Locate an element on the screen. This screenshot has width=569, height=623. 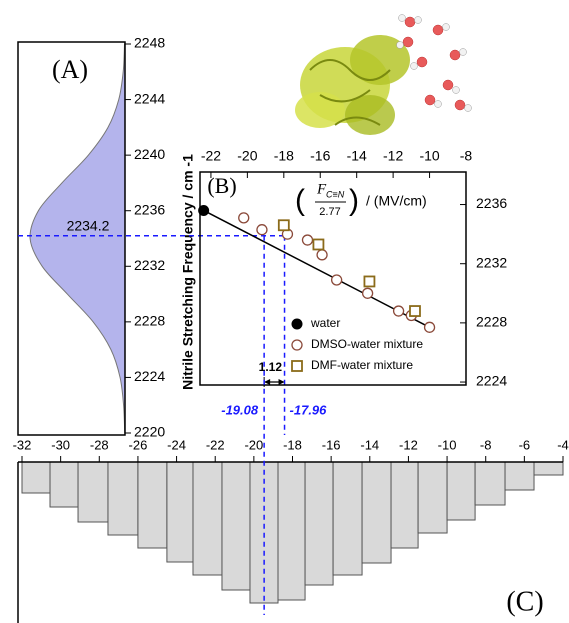
arrow-head is located at coordinates (274, 382).